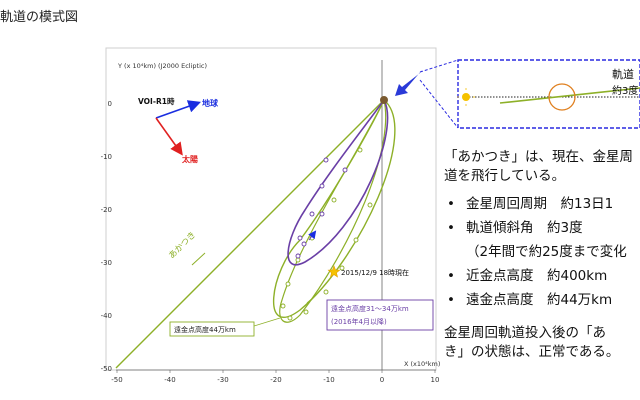  Describe the element at coordinates (156, 101) in the screenshot. I see `voi-label: VOI-R1時` at that location.